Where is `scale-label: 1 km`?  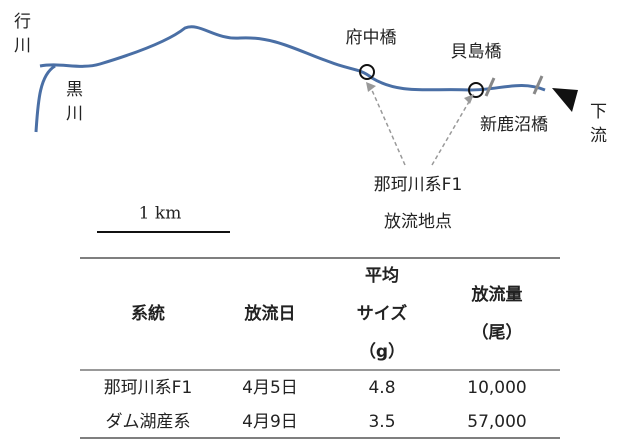
scale-label: 1 km is located at coordinates (160, 214).